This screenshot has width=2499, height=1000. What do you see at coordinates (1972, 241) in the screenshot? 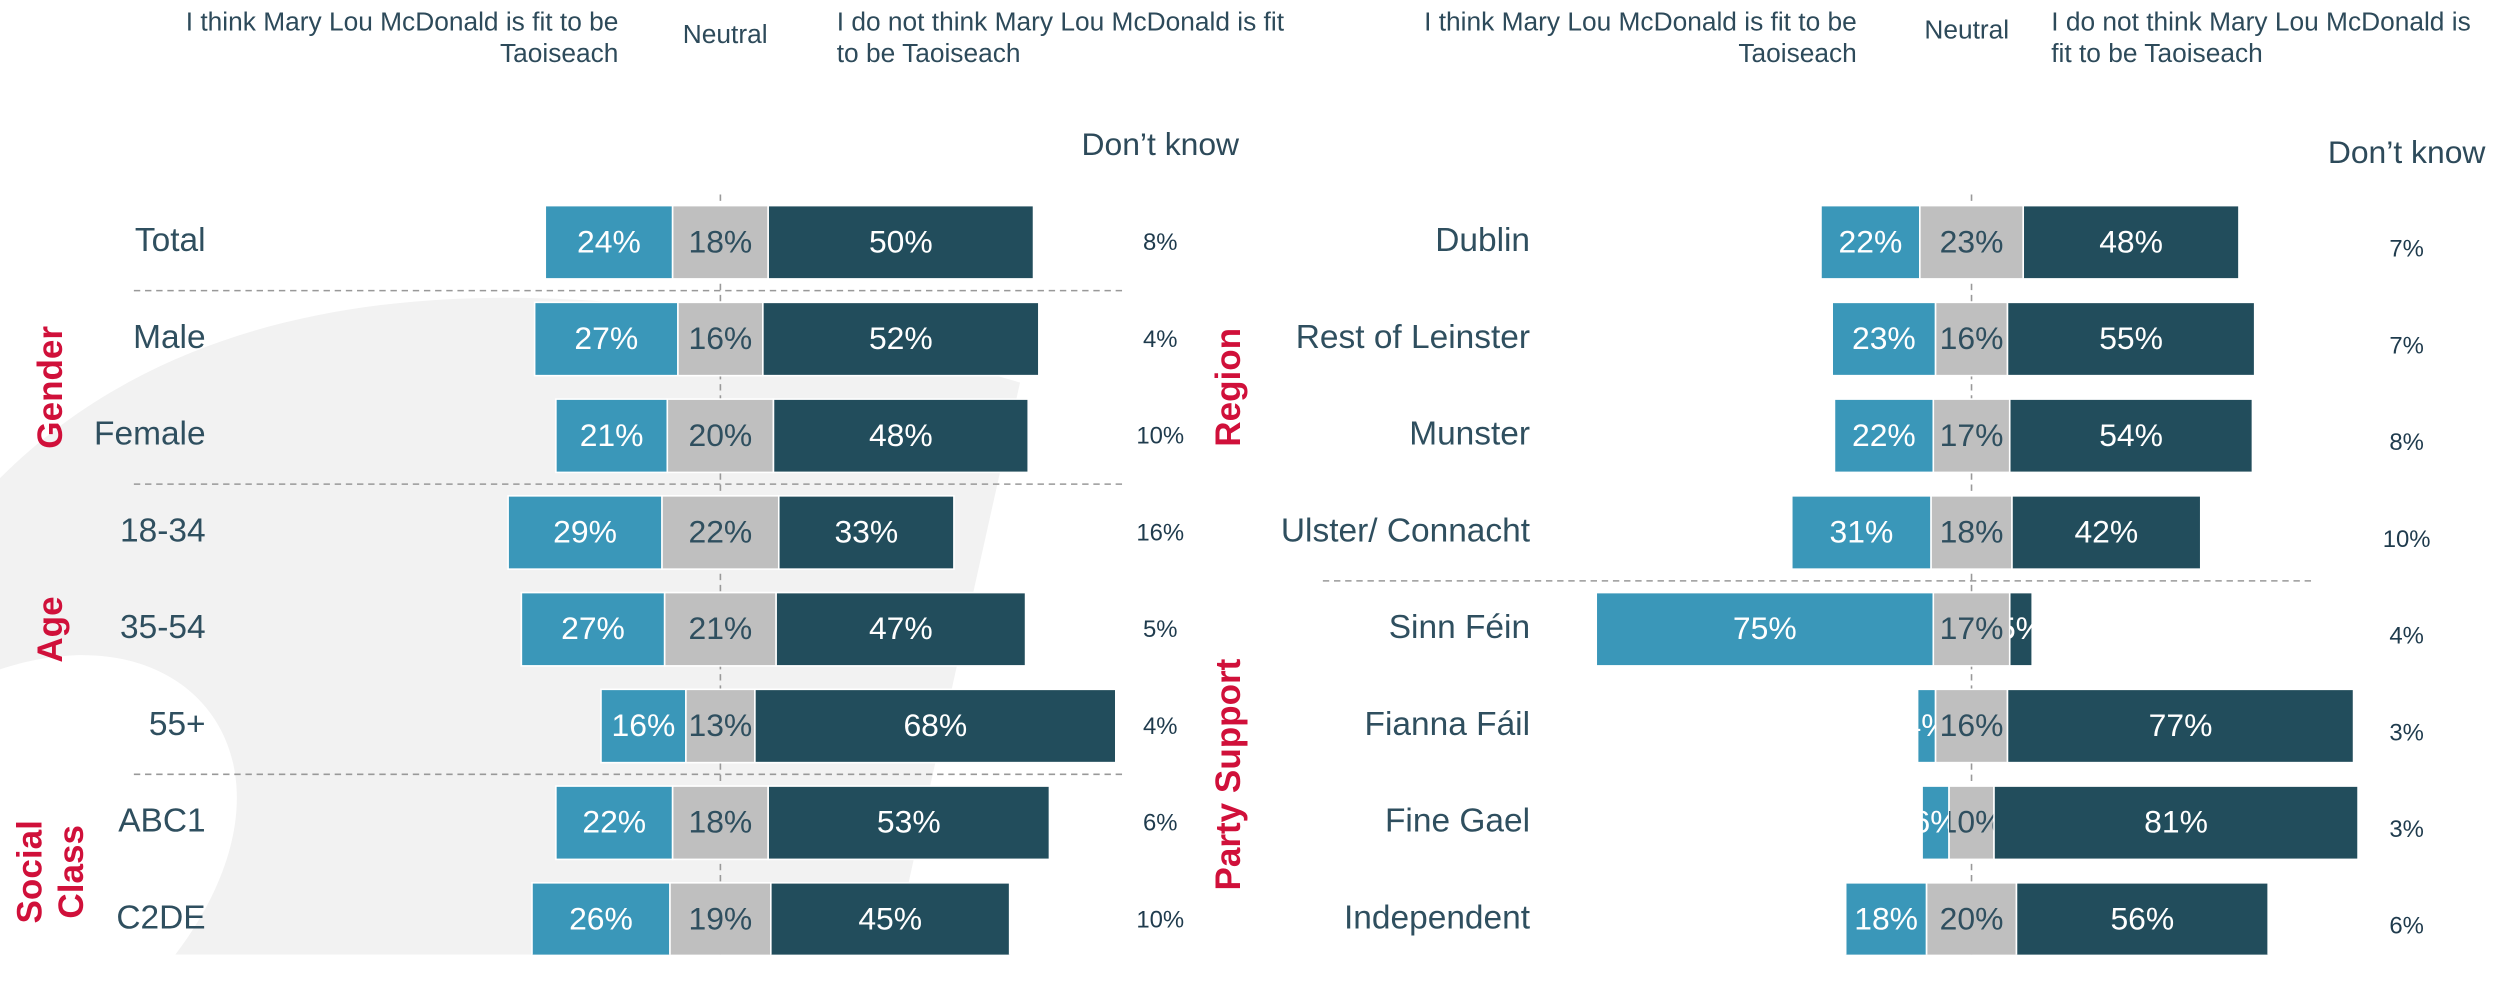
I see `value-label: 23%` at bounding box center [1972, 241].